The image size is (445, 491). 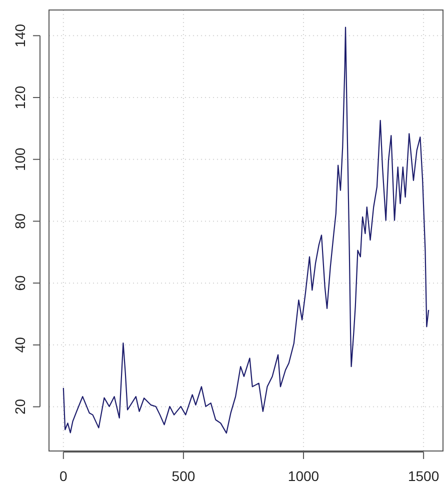 What do you see at coordinates (424, 476) in the screenshot?
I see `x-tick-label: 1500` at bounding box center [424, 476].